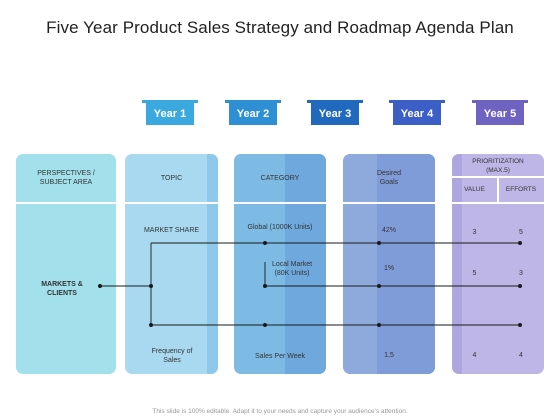 The width and height of the screenshot is (560, 420). What do you see at coordinates (457, 264) in the screenshot?
I see `prioritization-column-stripe` at bounding box center [457, 264].